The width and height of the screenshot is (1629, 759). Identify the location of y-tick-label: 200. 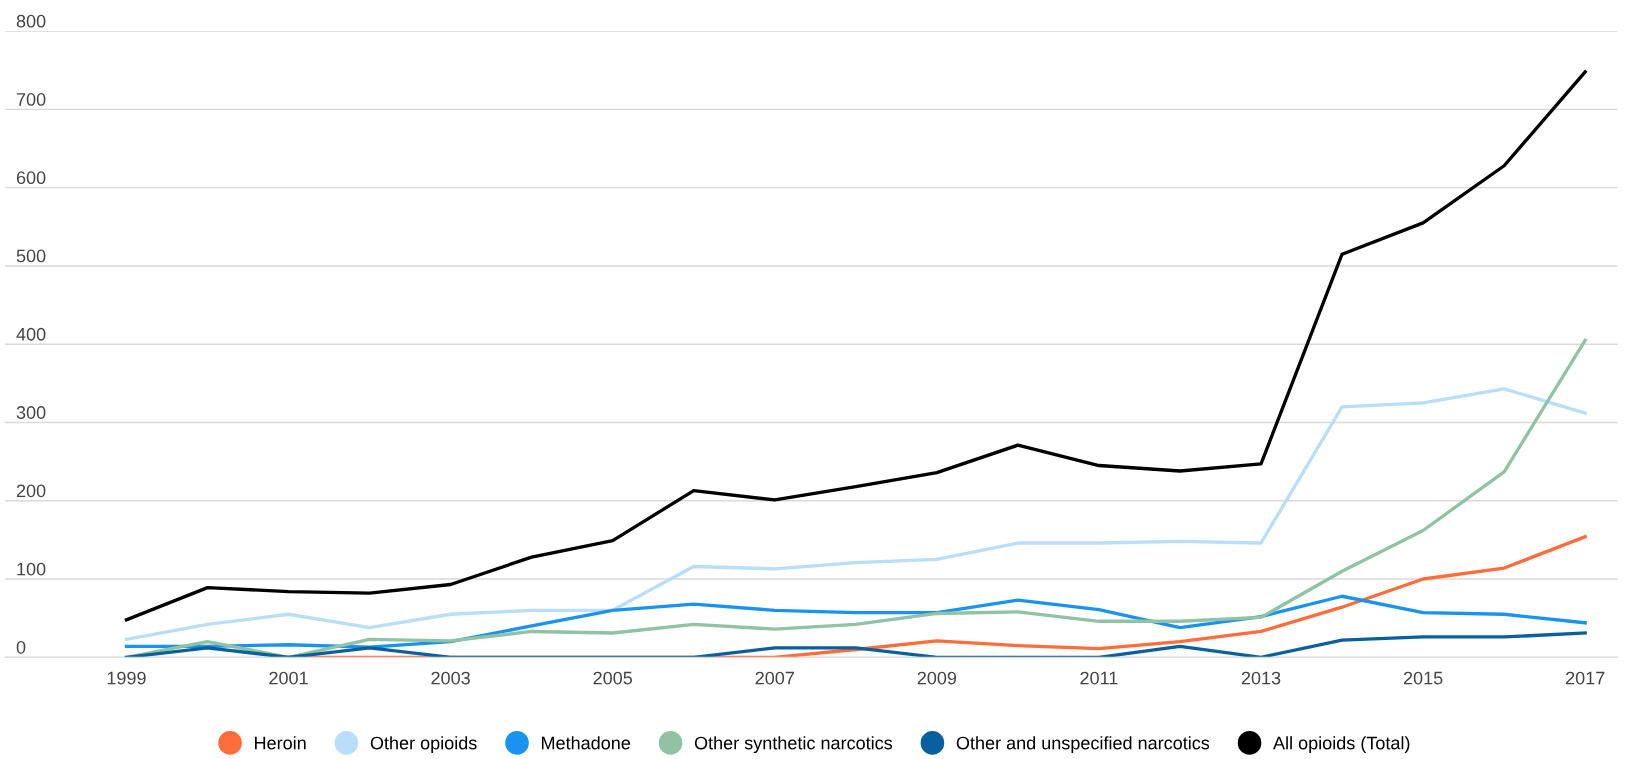
(31, 491).